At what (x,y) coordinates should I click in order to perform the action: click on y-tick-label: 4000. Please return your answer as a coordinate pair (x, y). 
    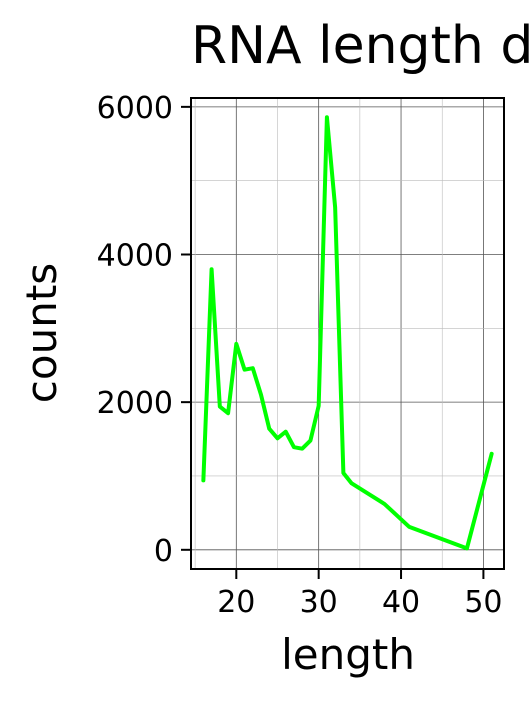
    Looking at the image, I should click on (135, 256).